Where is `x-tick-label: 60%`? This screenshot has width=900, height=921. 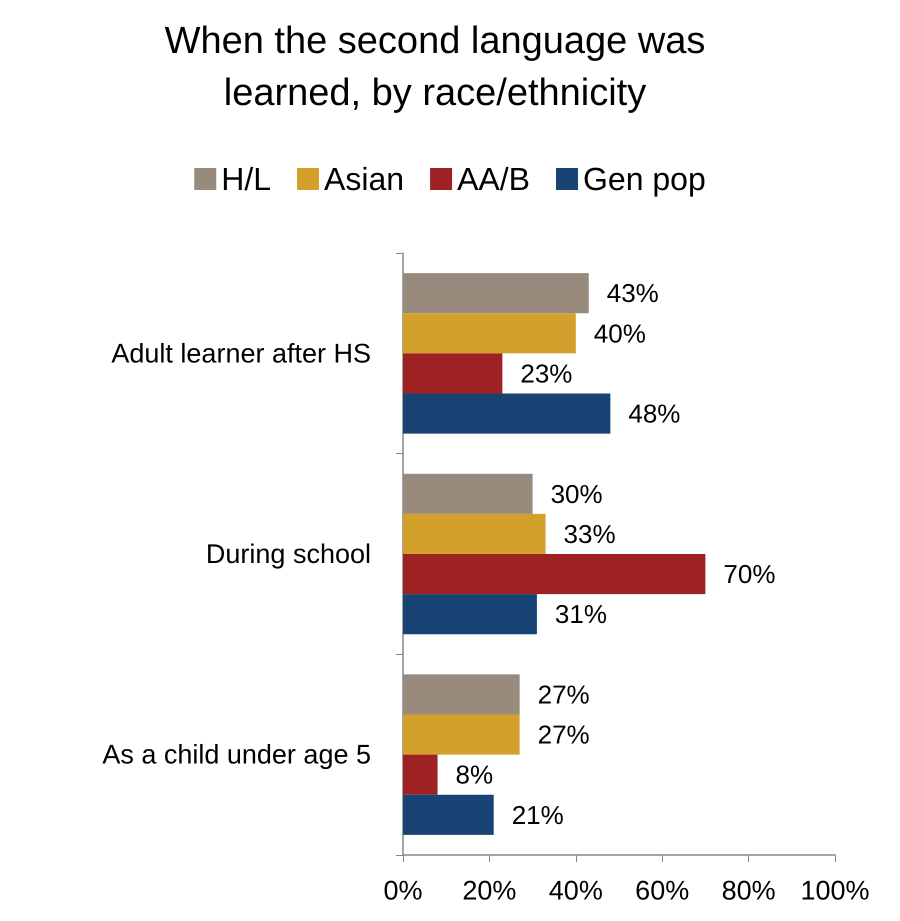
x-tick-label: 60% is located at coordinates (662, 891).